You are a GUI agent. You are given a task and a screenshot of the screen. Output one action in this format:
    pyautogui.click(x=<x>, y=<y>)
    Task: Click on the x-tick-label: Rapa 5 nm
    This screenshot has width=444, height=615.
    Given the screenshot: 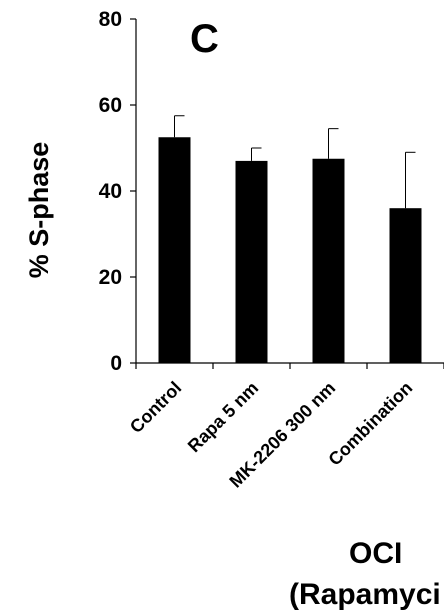 What is the action you would take?
    pyautogui.click(x=223, y=417)
    